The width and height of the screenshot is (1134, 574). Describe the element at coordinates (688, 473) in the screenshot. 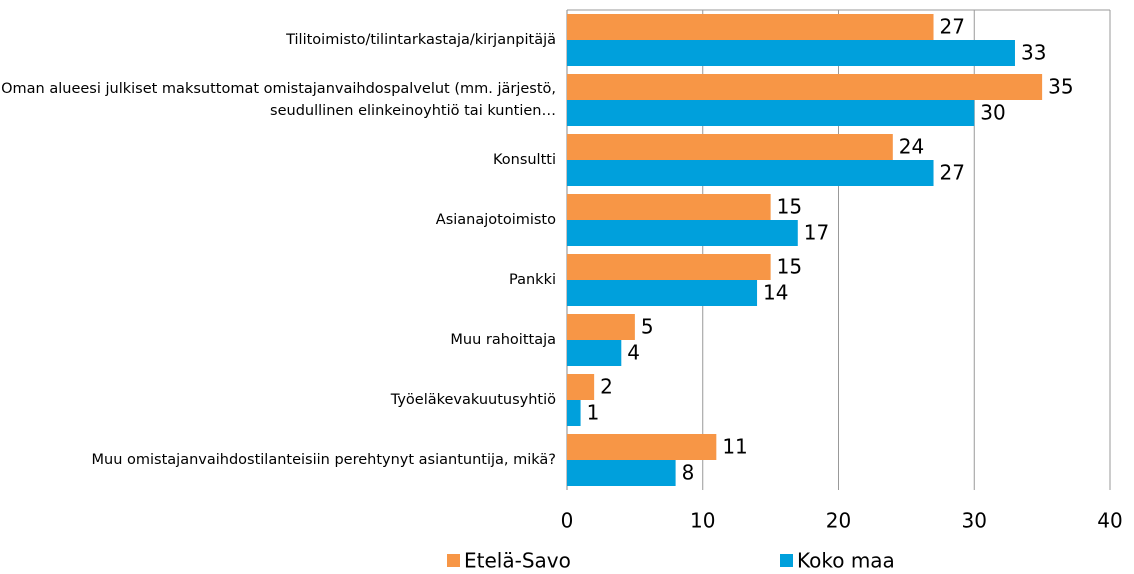

I see `data-label: 8` at that location.